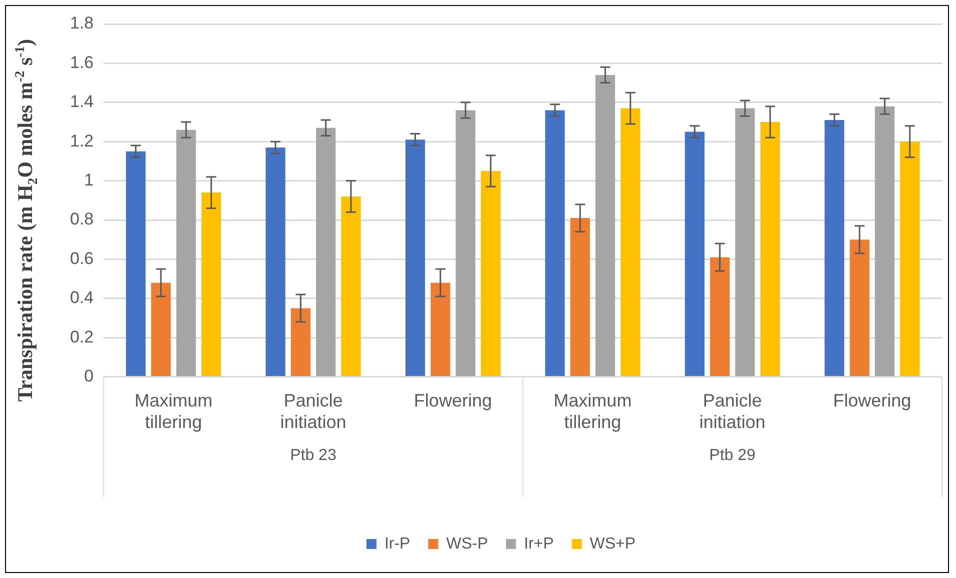  Describe the element at coordinates (82, 62) in the screenshot. I see `y-tick-label: 1.6` at that location.